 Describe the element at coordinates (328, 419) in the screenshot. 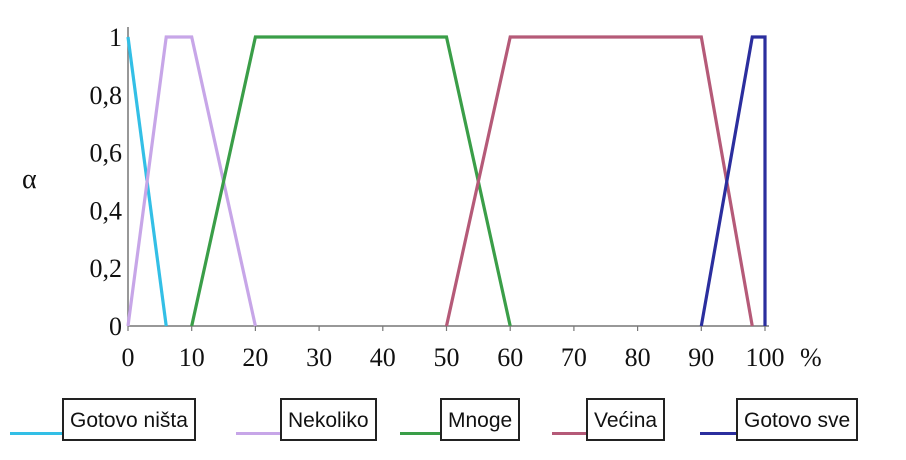

I see `legend-label-2: Nekoliko` at that location.